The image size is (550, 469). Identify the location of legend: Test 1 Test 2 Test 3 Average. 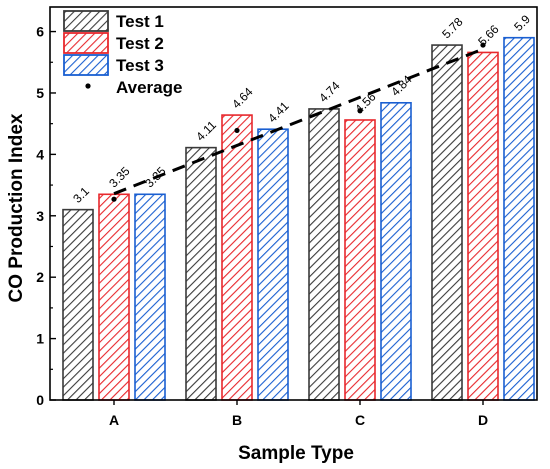
(122, 53).